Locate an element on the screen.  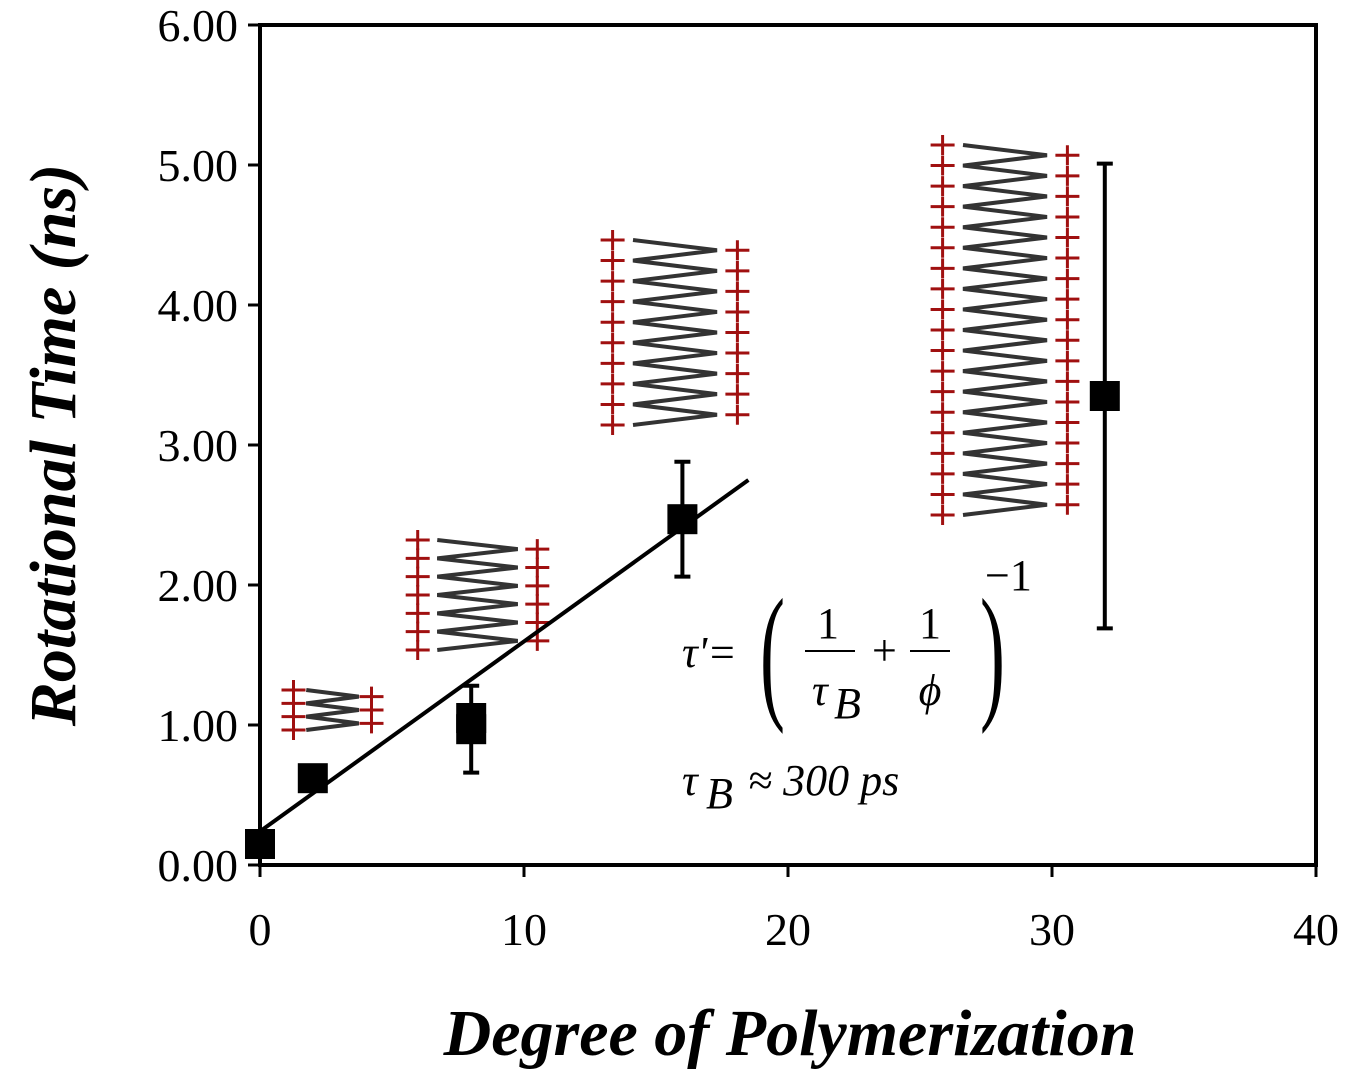
y-tick-label: 1.00 is located at coordinates (198, 725).